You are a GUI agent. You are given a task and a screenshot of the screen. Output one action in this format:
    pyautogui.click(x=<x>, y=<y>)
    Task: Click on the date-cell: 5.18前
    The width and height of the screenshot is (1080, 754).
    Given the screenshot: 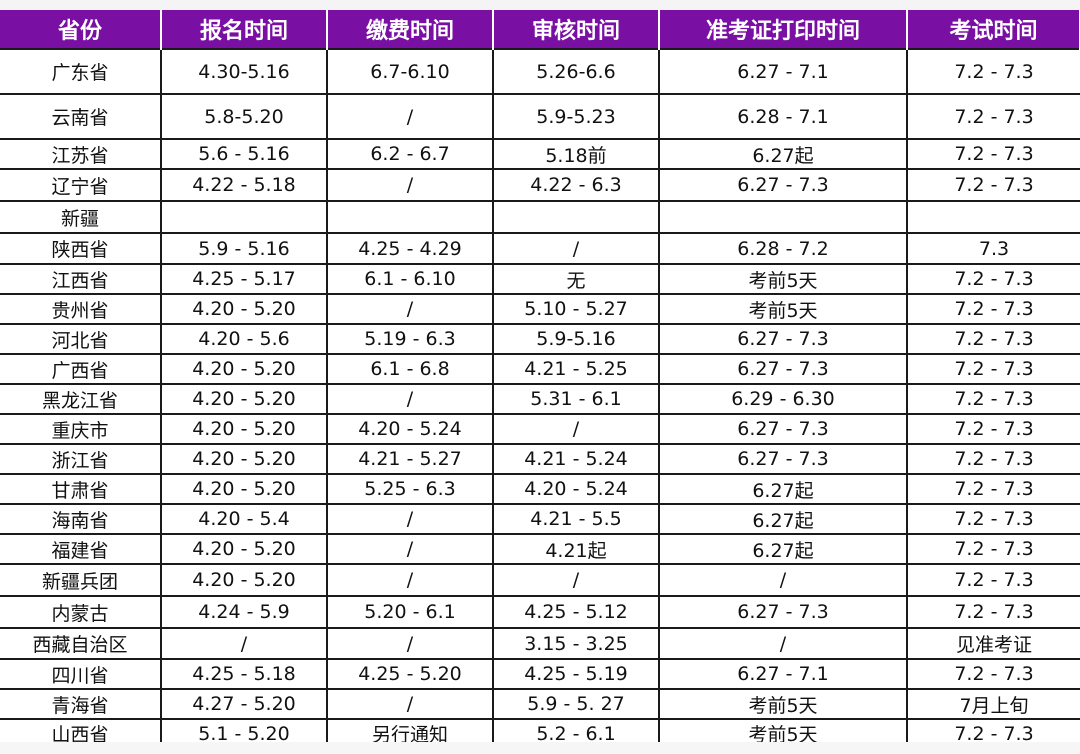 What is the action you would take?
    pyautogui.click(x=576, y=154)
    